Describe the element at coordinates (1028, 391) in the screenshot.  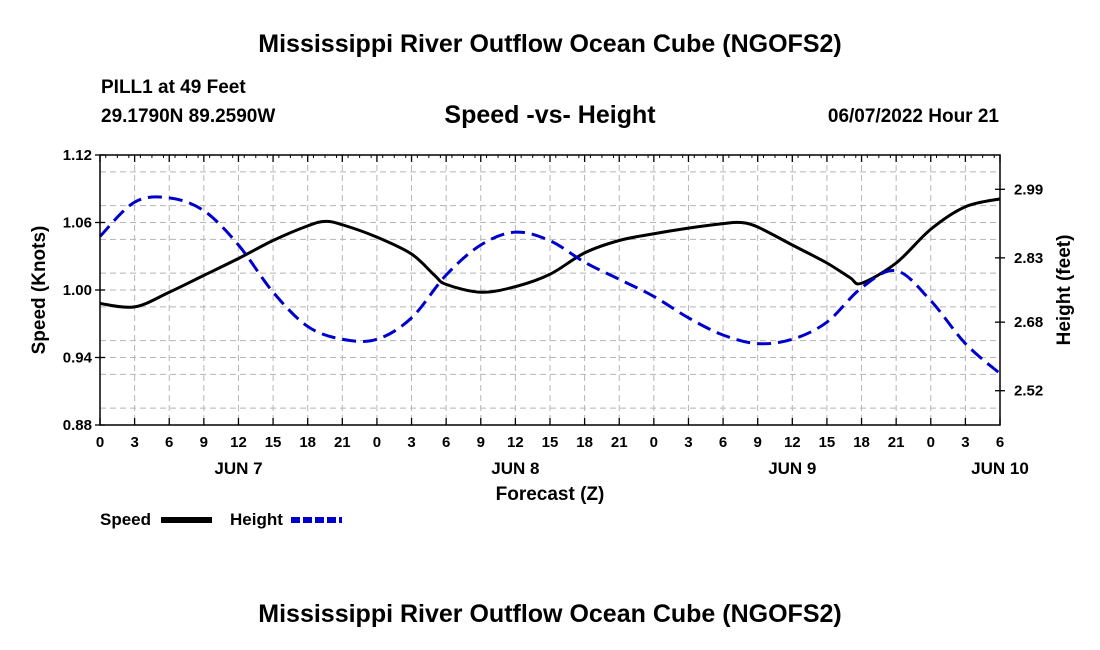
I see `y2-tick-label: 2.52` at that location.